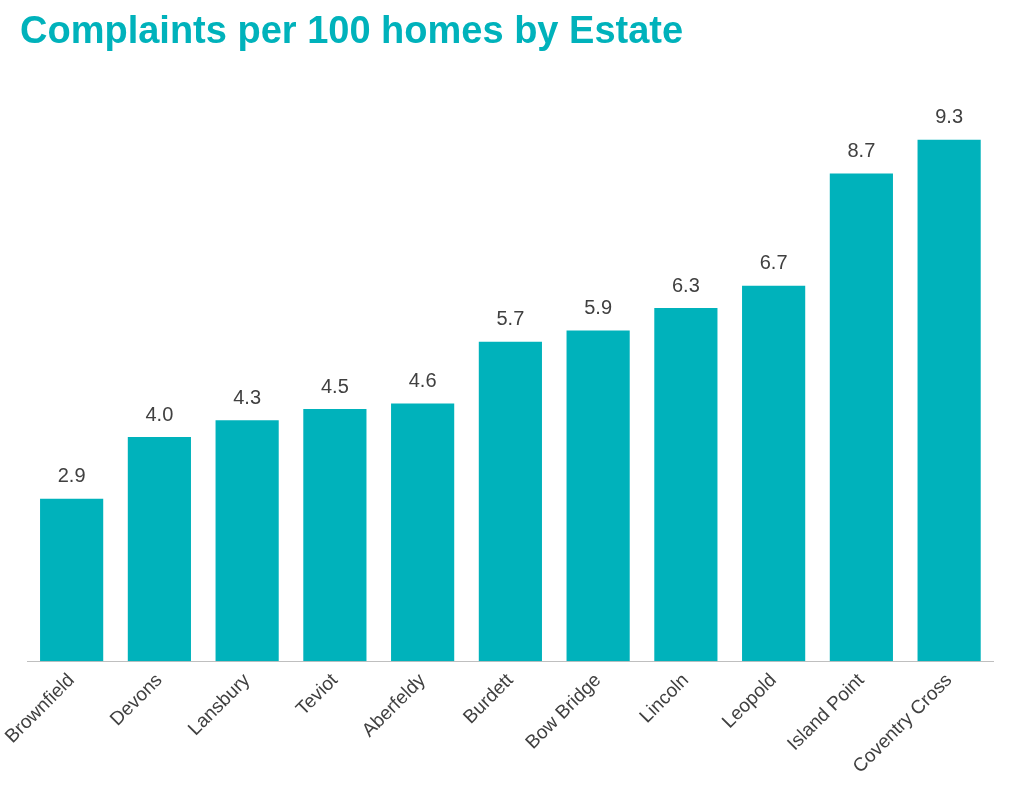 The image size is (1013, 786). I want to click on data-label: 5.9, so click(598, 307).